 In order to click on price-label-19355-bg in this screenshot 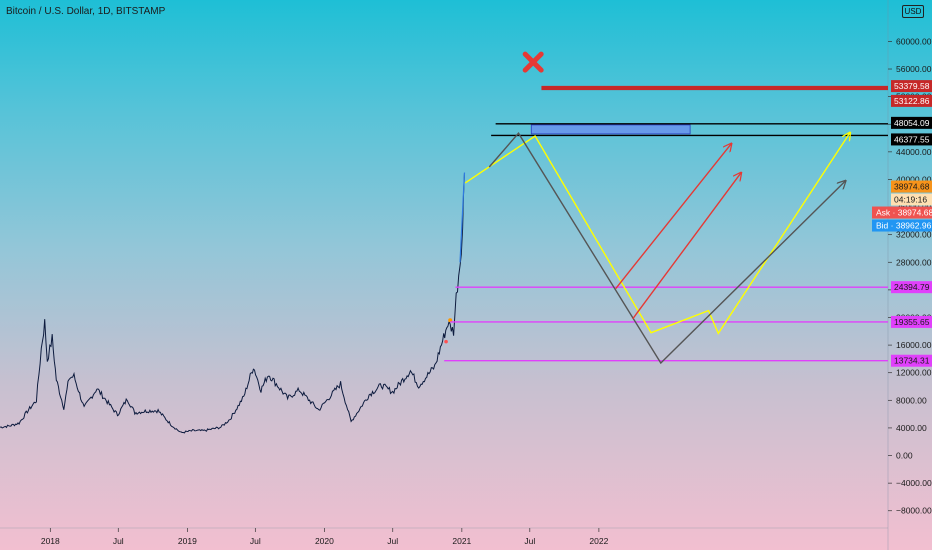, I will do `click(911, 321)`.